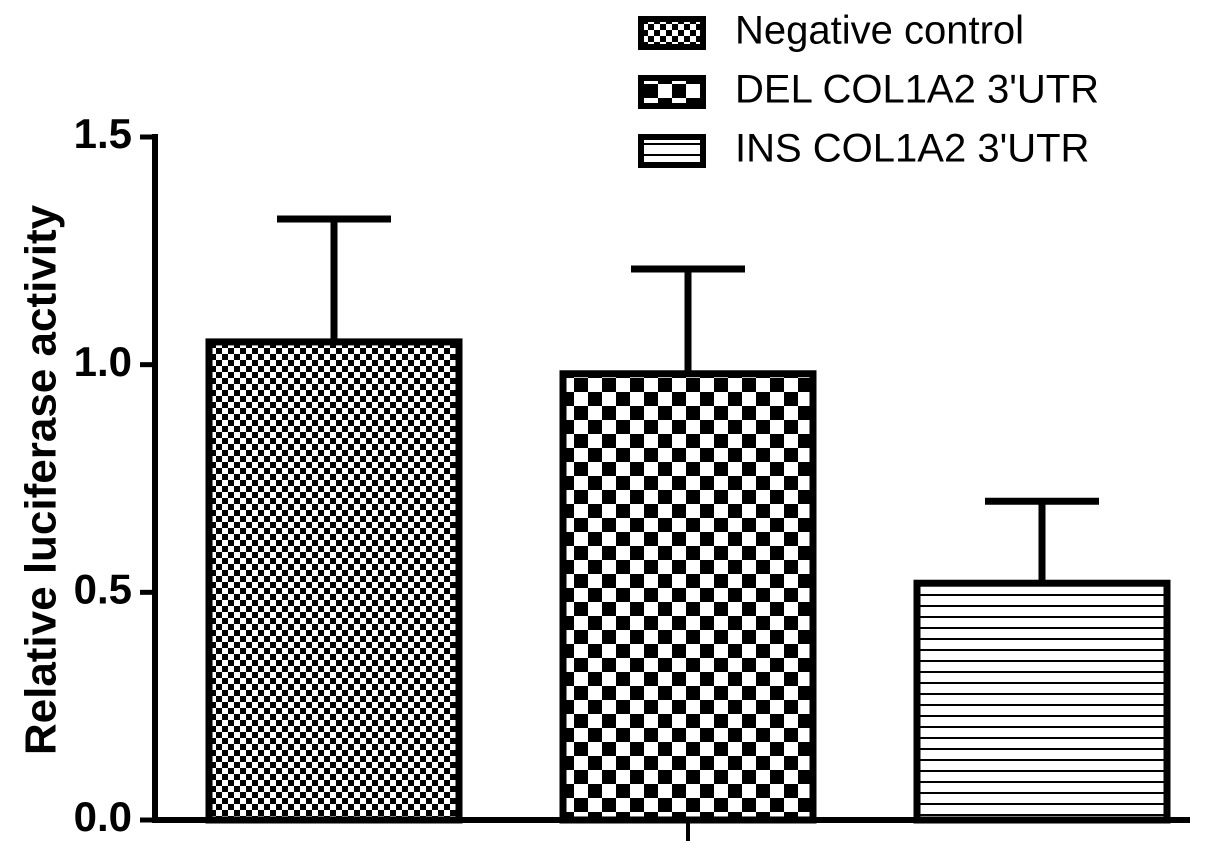 The width and height of the screenshot is (1205, 854). I want to click on y-tick-label: 0.5, so click(103, 588).